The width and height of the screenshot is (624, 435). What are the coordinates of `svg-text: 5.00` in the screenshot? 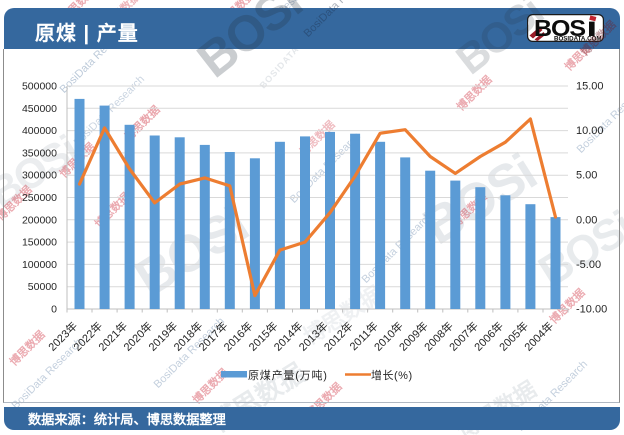 It's located at (586, 176).